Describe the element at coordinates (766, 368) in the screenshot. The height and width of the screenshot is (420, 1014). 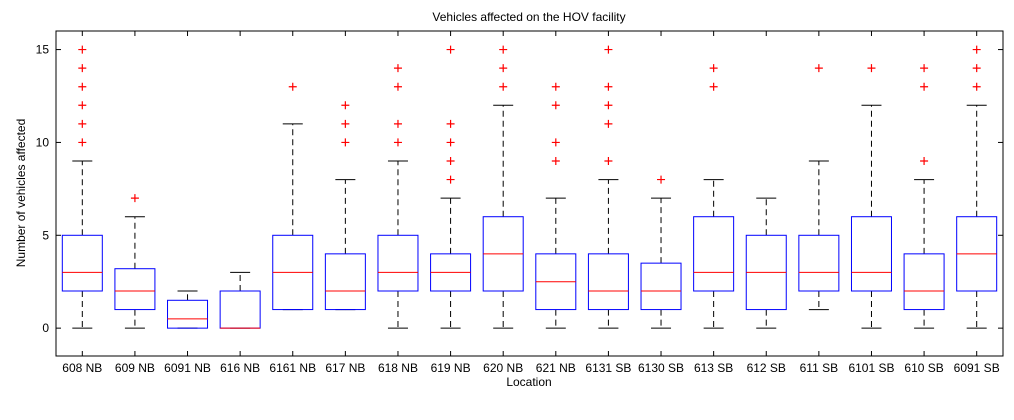
I see `x-tick-label: 612 SB` at that location.